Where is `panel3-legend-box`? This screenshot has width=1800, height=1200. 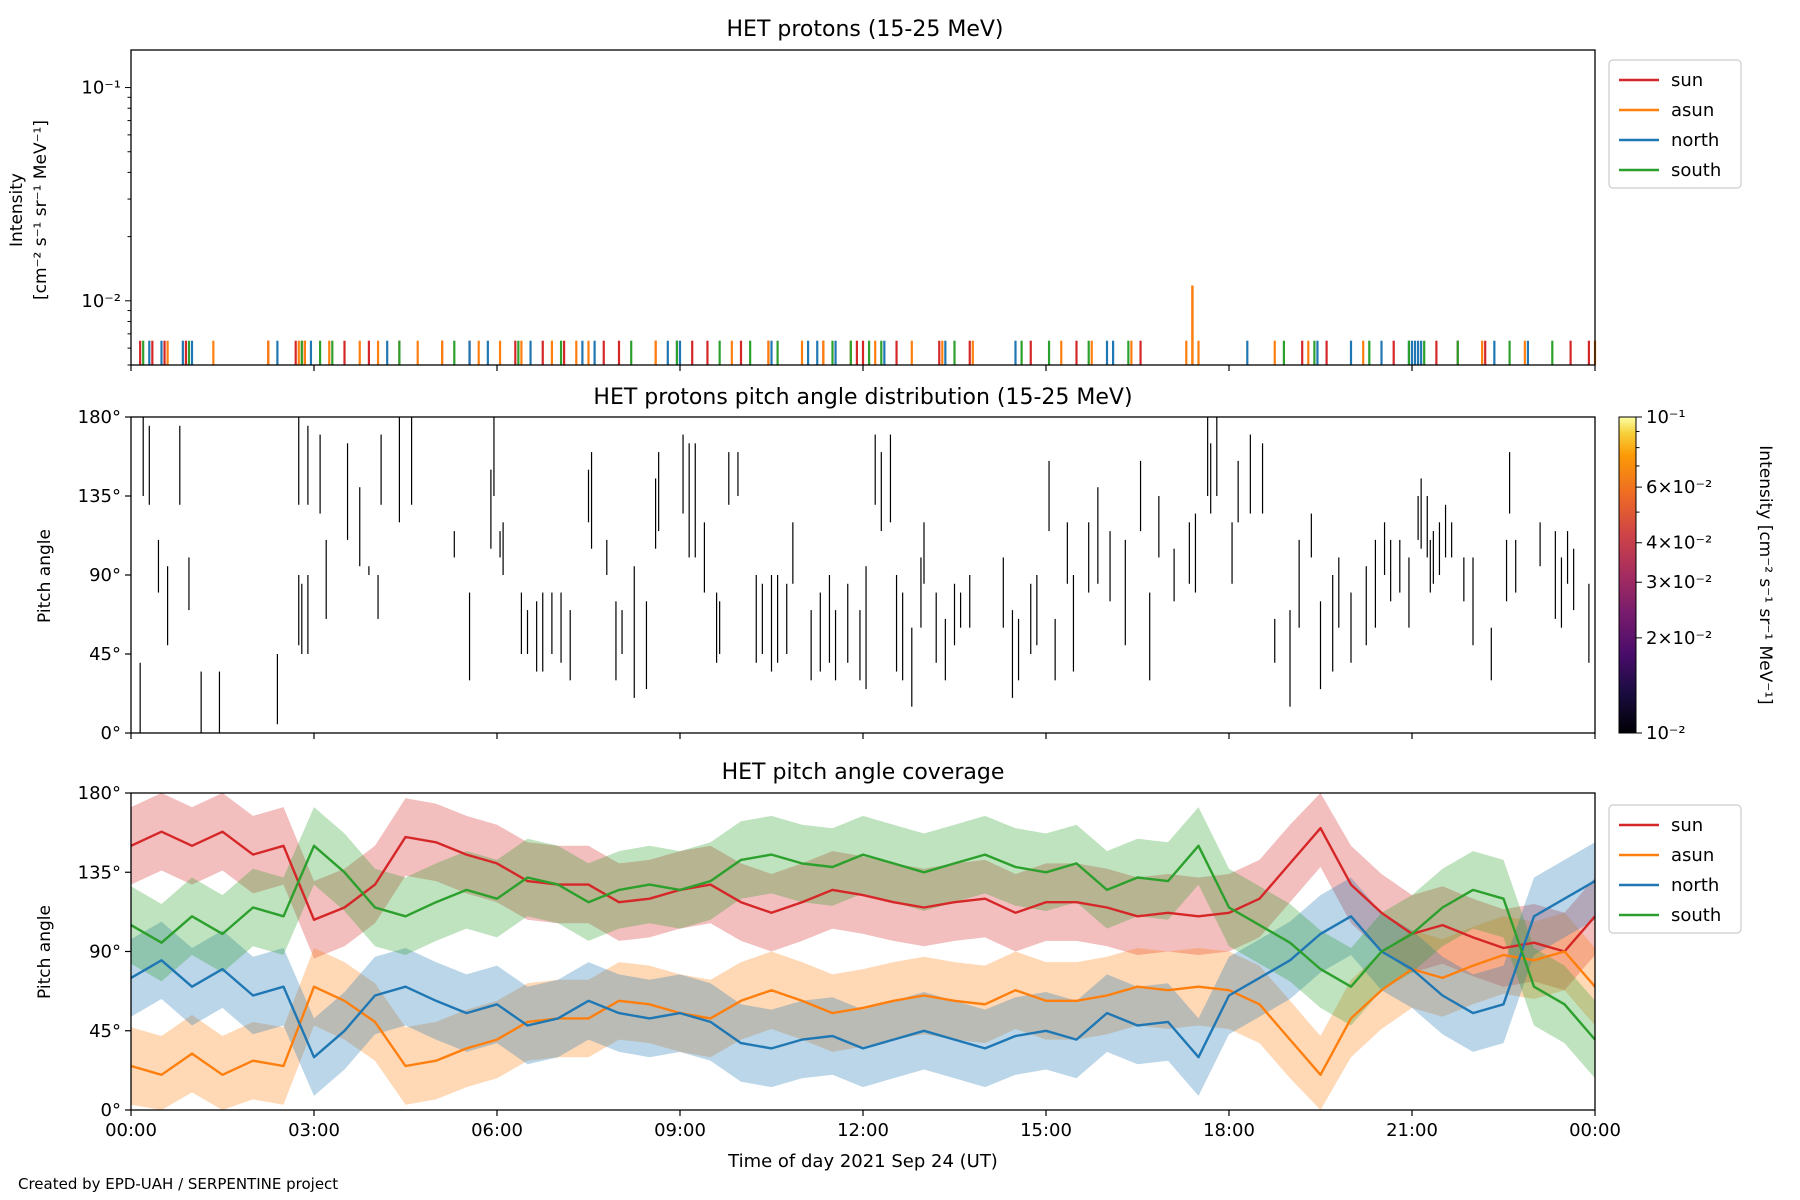 panel3-legend-box is located at coordinates (1675, 869).